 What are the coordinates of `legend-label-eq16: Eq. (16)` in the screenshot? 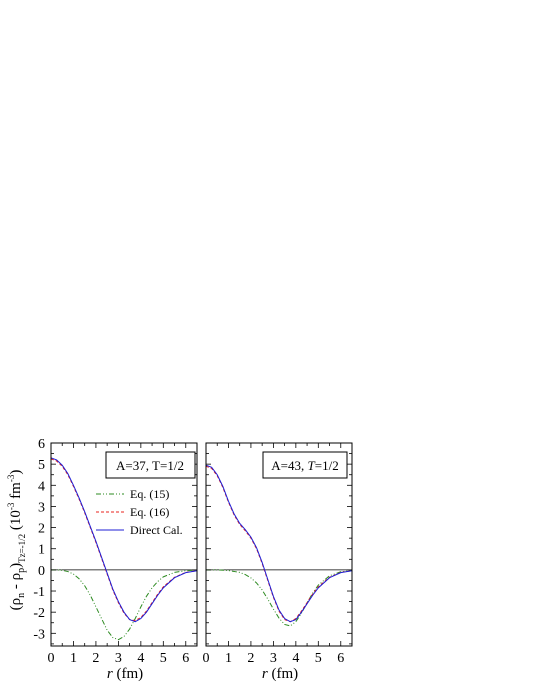 It's located at (149, 512).